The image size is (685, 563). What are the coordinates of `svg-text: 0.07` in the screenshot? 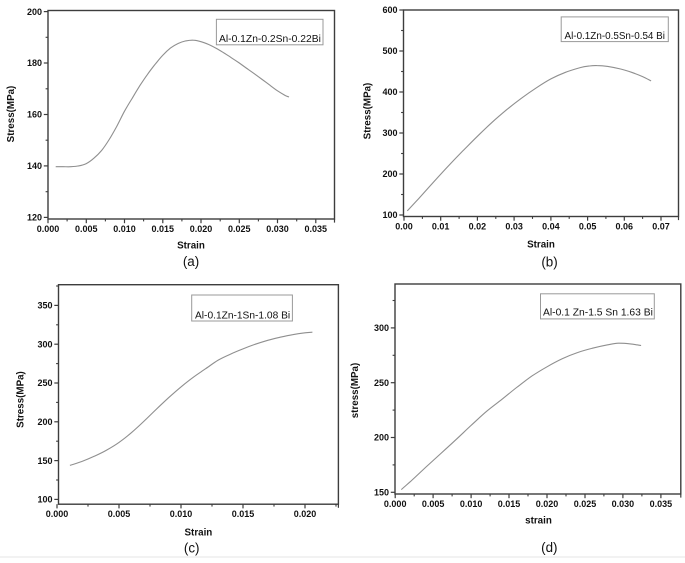 It's located at (661, 227).